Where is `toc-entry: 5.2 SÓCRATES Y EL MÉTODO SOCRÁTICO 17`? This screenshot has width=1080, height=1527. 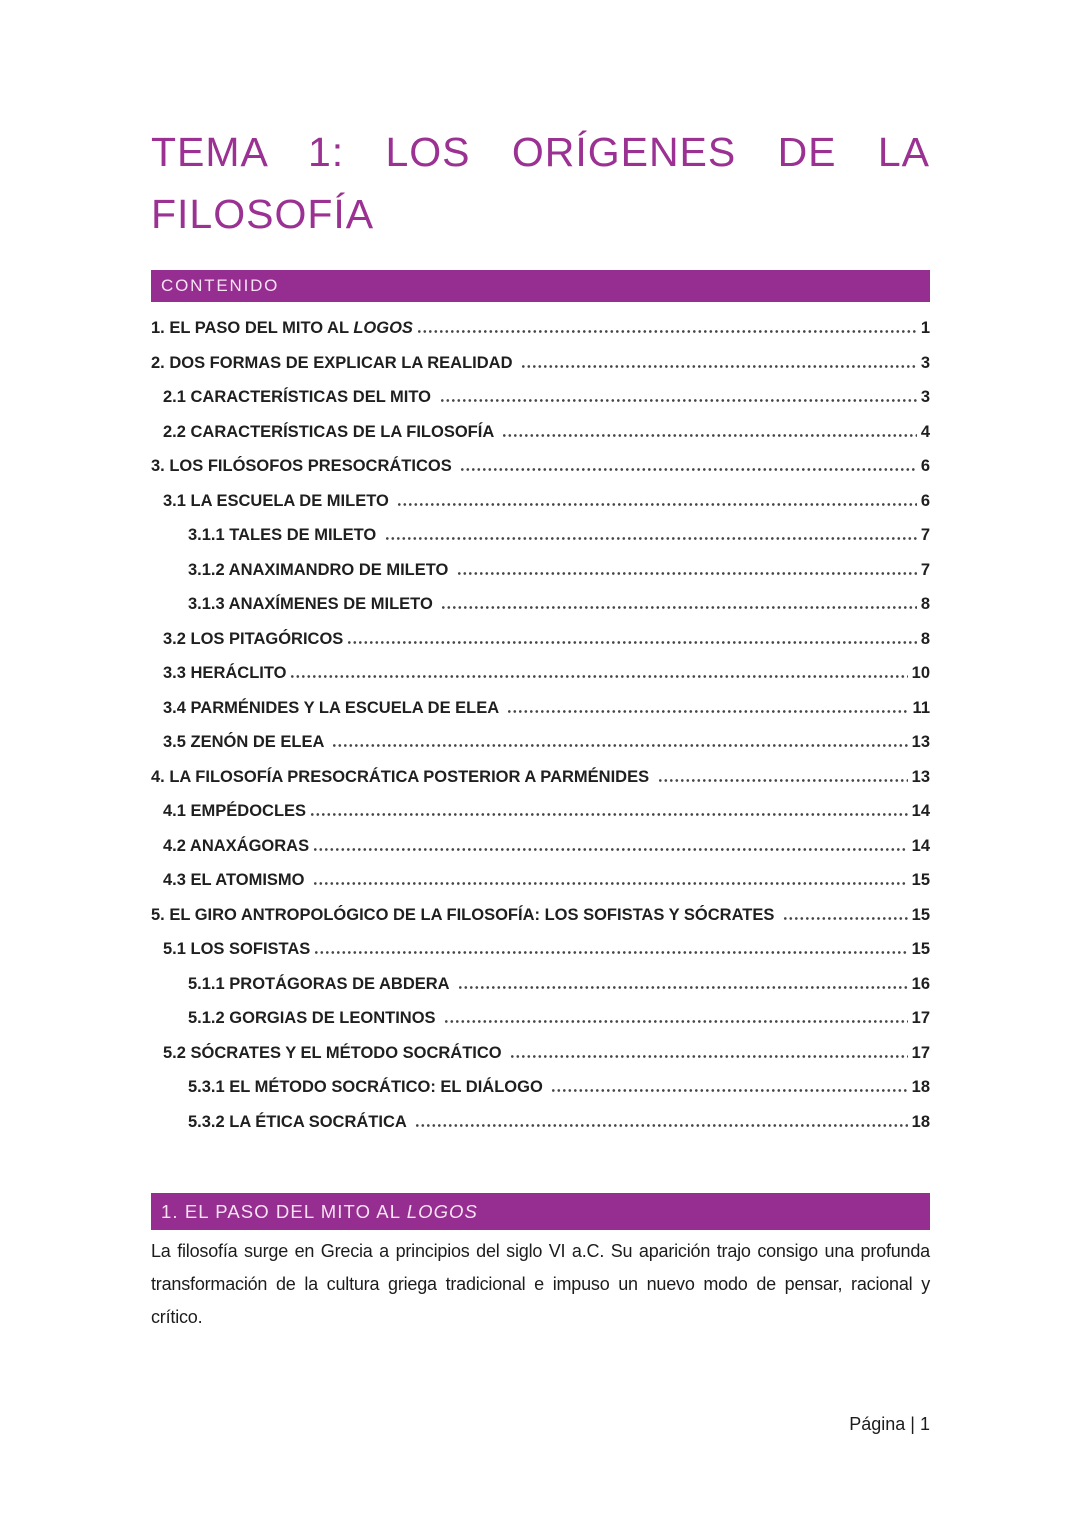
toc-entry: 5.2 SÓCRATES Y EL MÉTODO SOCRÁTICO 17 is located at coordinates (540, 1053).